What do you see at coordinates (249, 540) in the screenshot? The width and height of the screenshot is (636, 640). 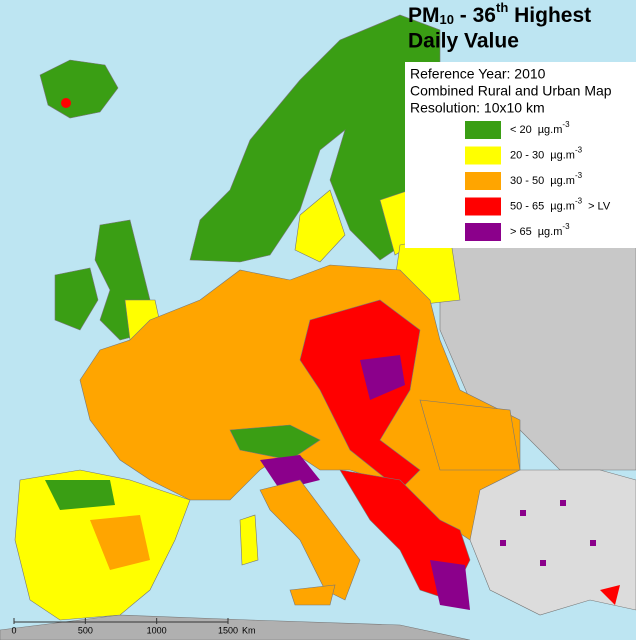 I see `sardinia` at bounding box center [249, 540].